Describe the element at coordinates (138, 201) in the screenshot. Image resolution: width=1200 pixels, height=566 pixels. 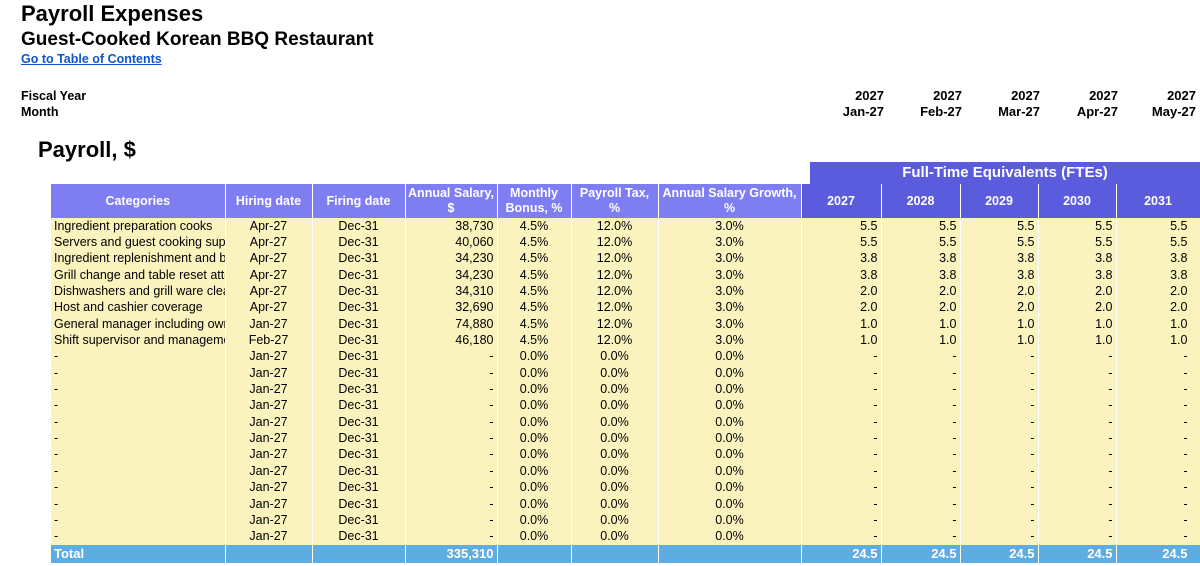
I see `col-header-categories: Categories` at that location.